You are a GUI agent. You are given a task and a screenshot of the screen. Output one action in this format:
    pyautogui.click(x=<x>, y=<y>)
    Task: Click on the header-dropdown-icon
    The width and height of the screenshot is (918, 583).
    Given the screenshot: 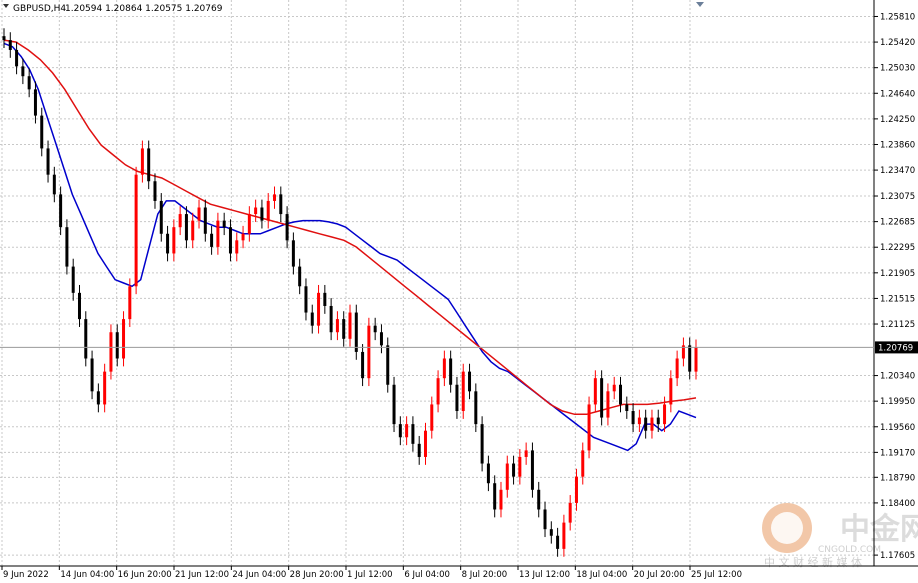 What is the action you would take?
    pyautogui.click(x=6, y=6)
    